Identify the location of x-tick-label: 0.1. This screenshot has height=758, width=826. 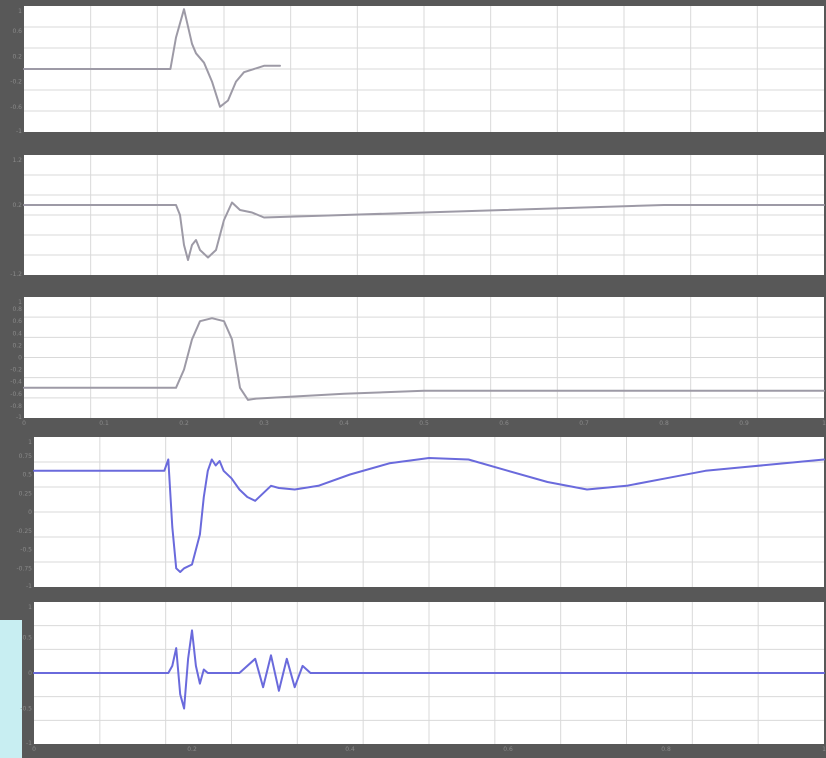
(104, 423).